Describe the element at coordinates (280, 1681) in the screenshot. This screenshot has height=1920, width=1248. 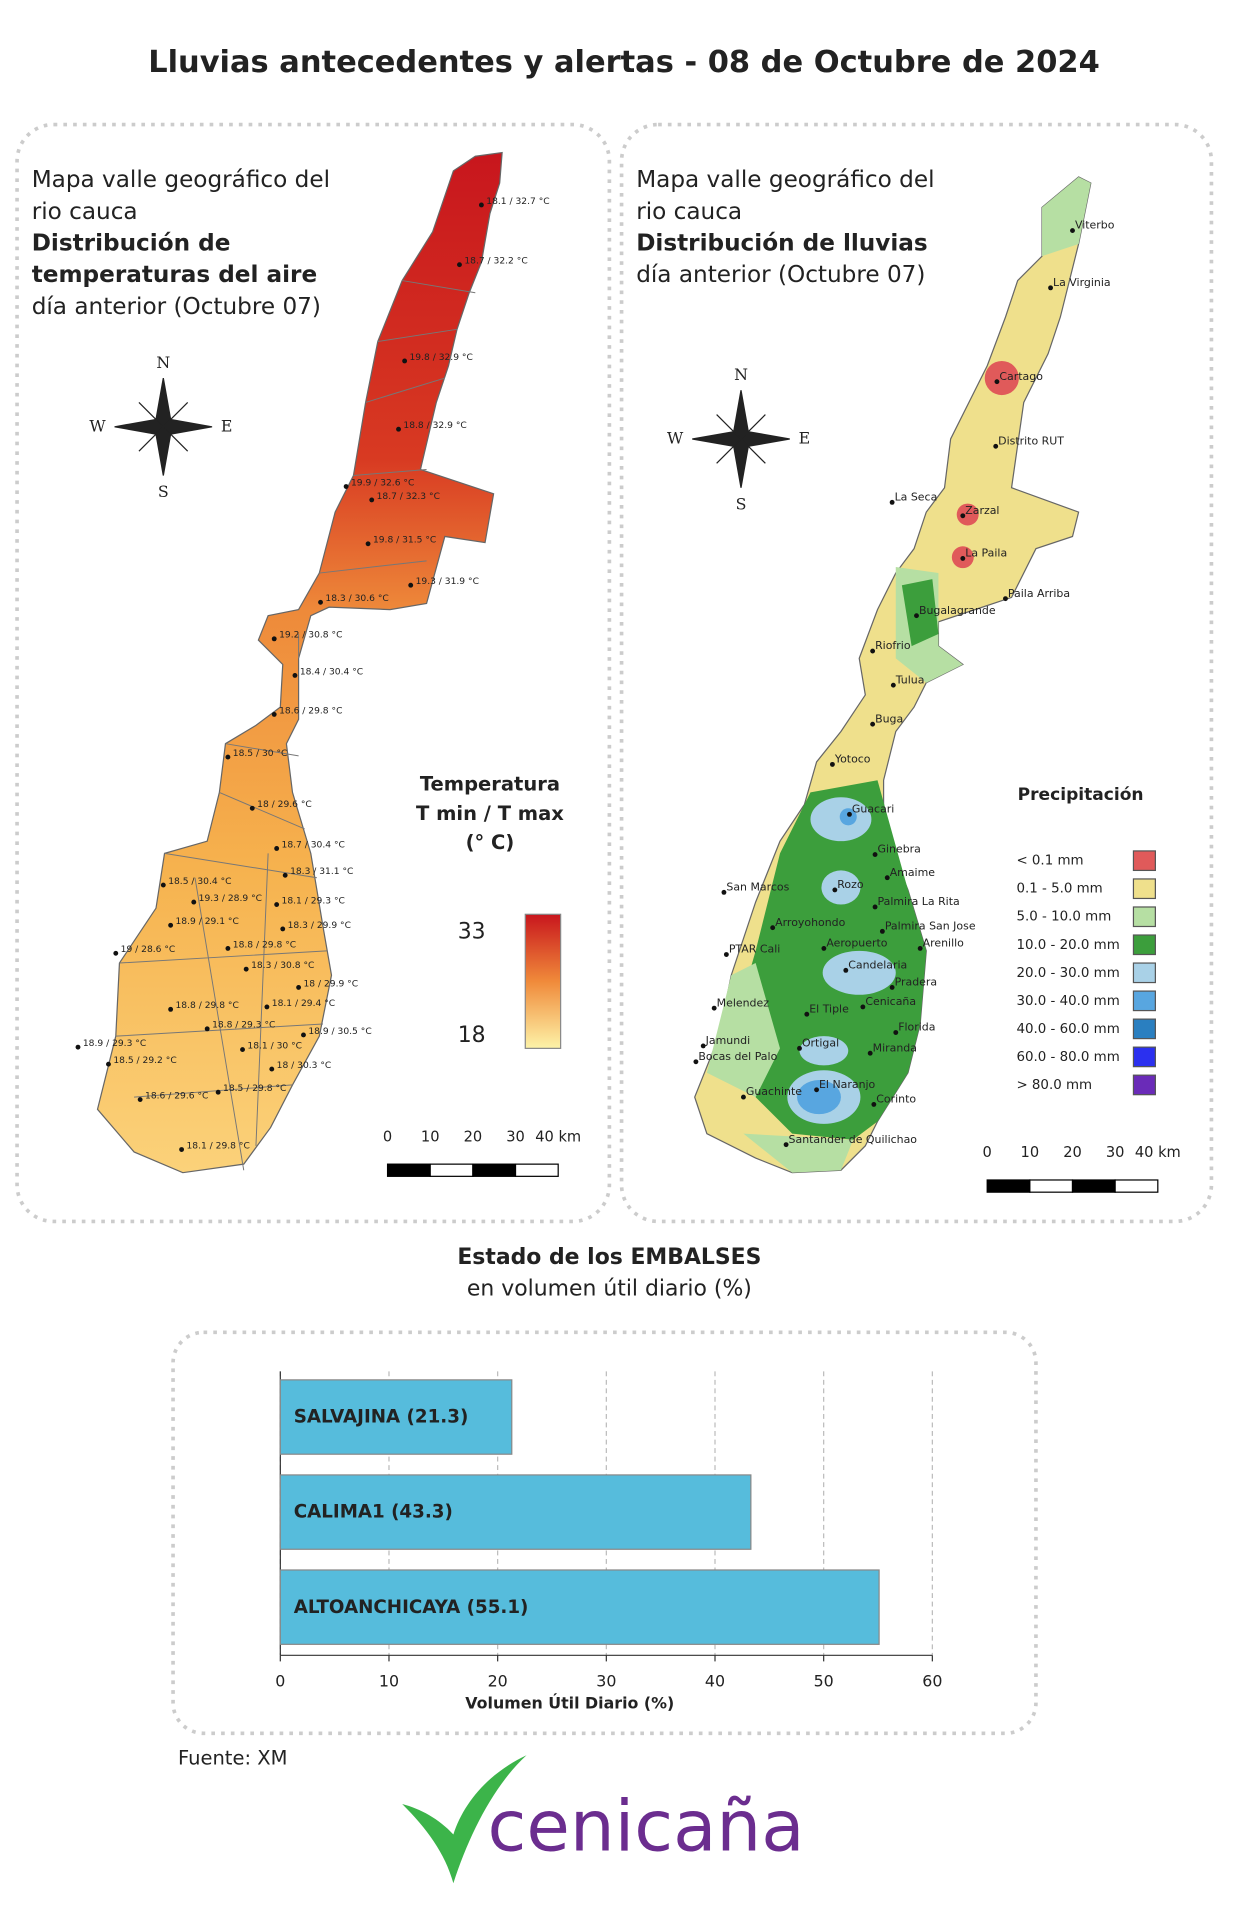
I see `x-tick-label: 0` at that location.